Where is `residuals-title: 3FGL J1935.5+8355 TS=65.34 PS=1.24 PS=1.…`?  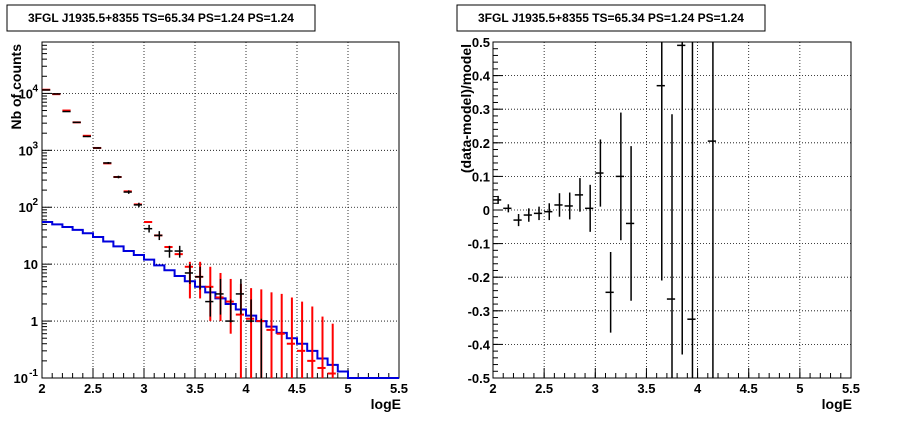
residuals-title: 3FGL J1935.5+8355 TS=65.34 PS=1.24 PS=1.… is located at coordinates (611, 18).